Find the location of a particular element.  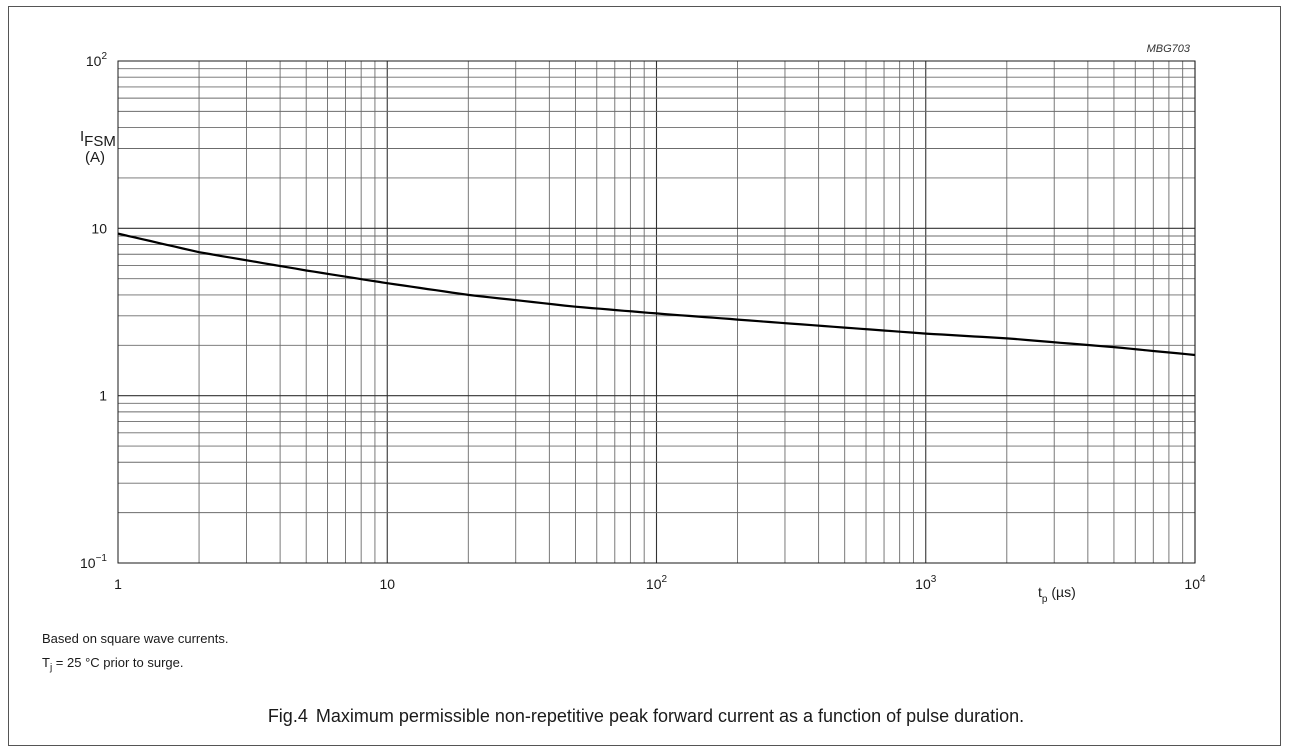

x-axis-label-unit: (µs) is located at coordinates (1061, 592).